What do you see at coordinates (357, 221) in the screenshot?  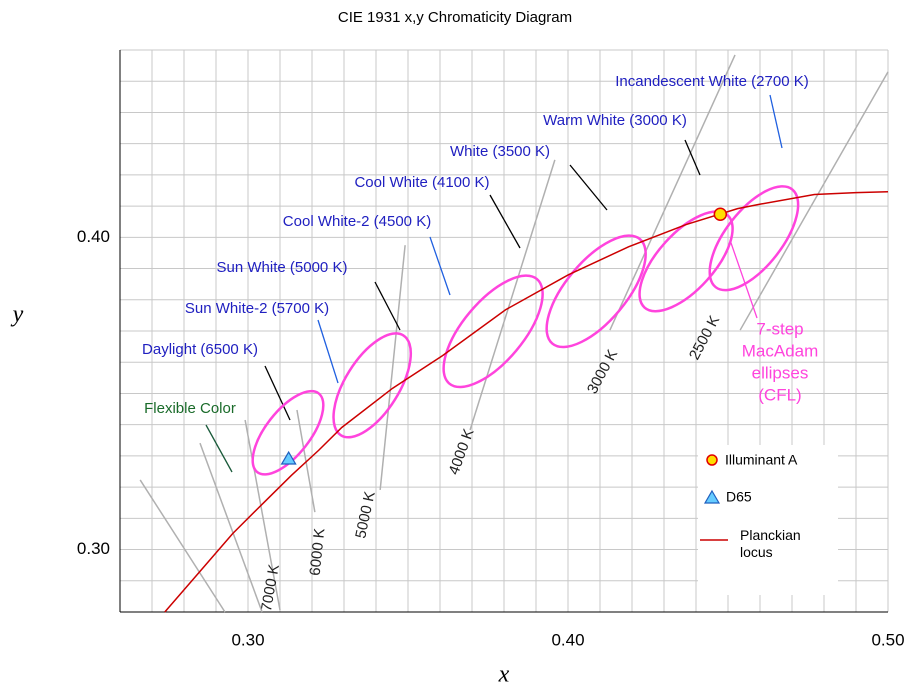 I see `annotation: Cool White-2 (4500 K)` at bounding box center [357, 221].